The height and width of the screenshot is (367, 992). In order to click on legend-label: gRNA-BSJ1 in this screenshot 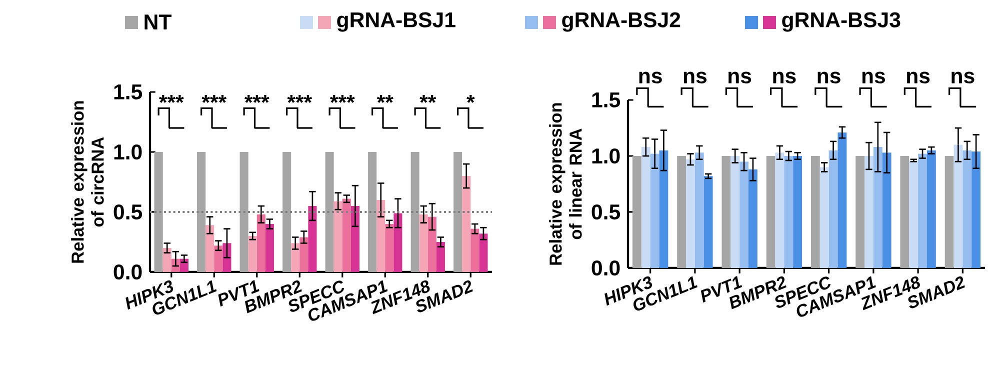, I will do `click(396, 22)`.